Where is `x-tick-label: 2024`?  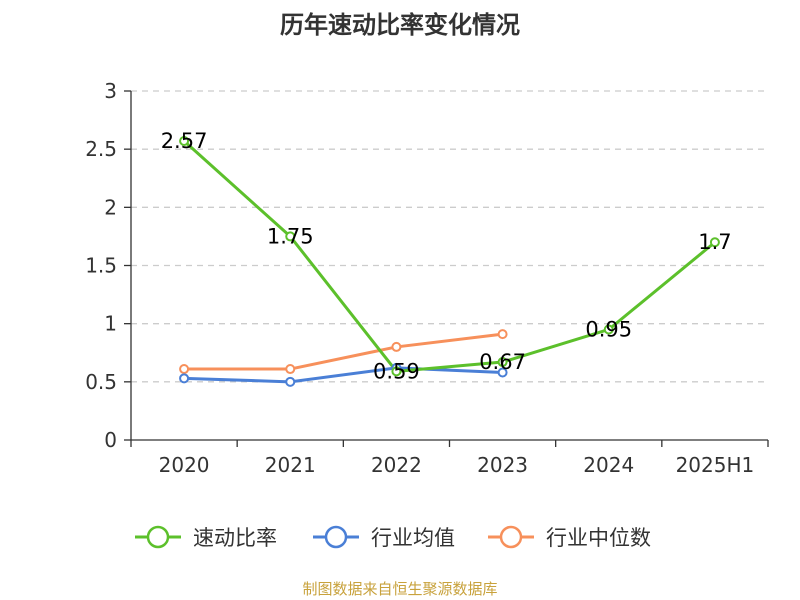 x-tick-label: 2024 is located at coordinates (608, 465).